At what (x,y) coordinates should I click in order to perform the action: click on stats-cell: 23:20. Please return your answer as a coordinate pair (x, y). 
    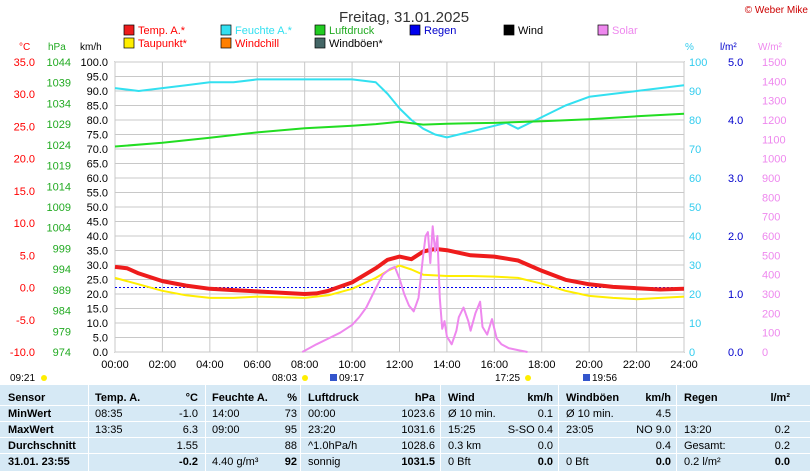
    Looking at the image, I should click on (322, 430).